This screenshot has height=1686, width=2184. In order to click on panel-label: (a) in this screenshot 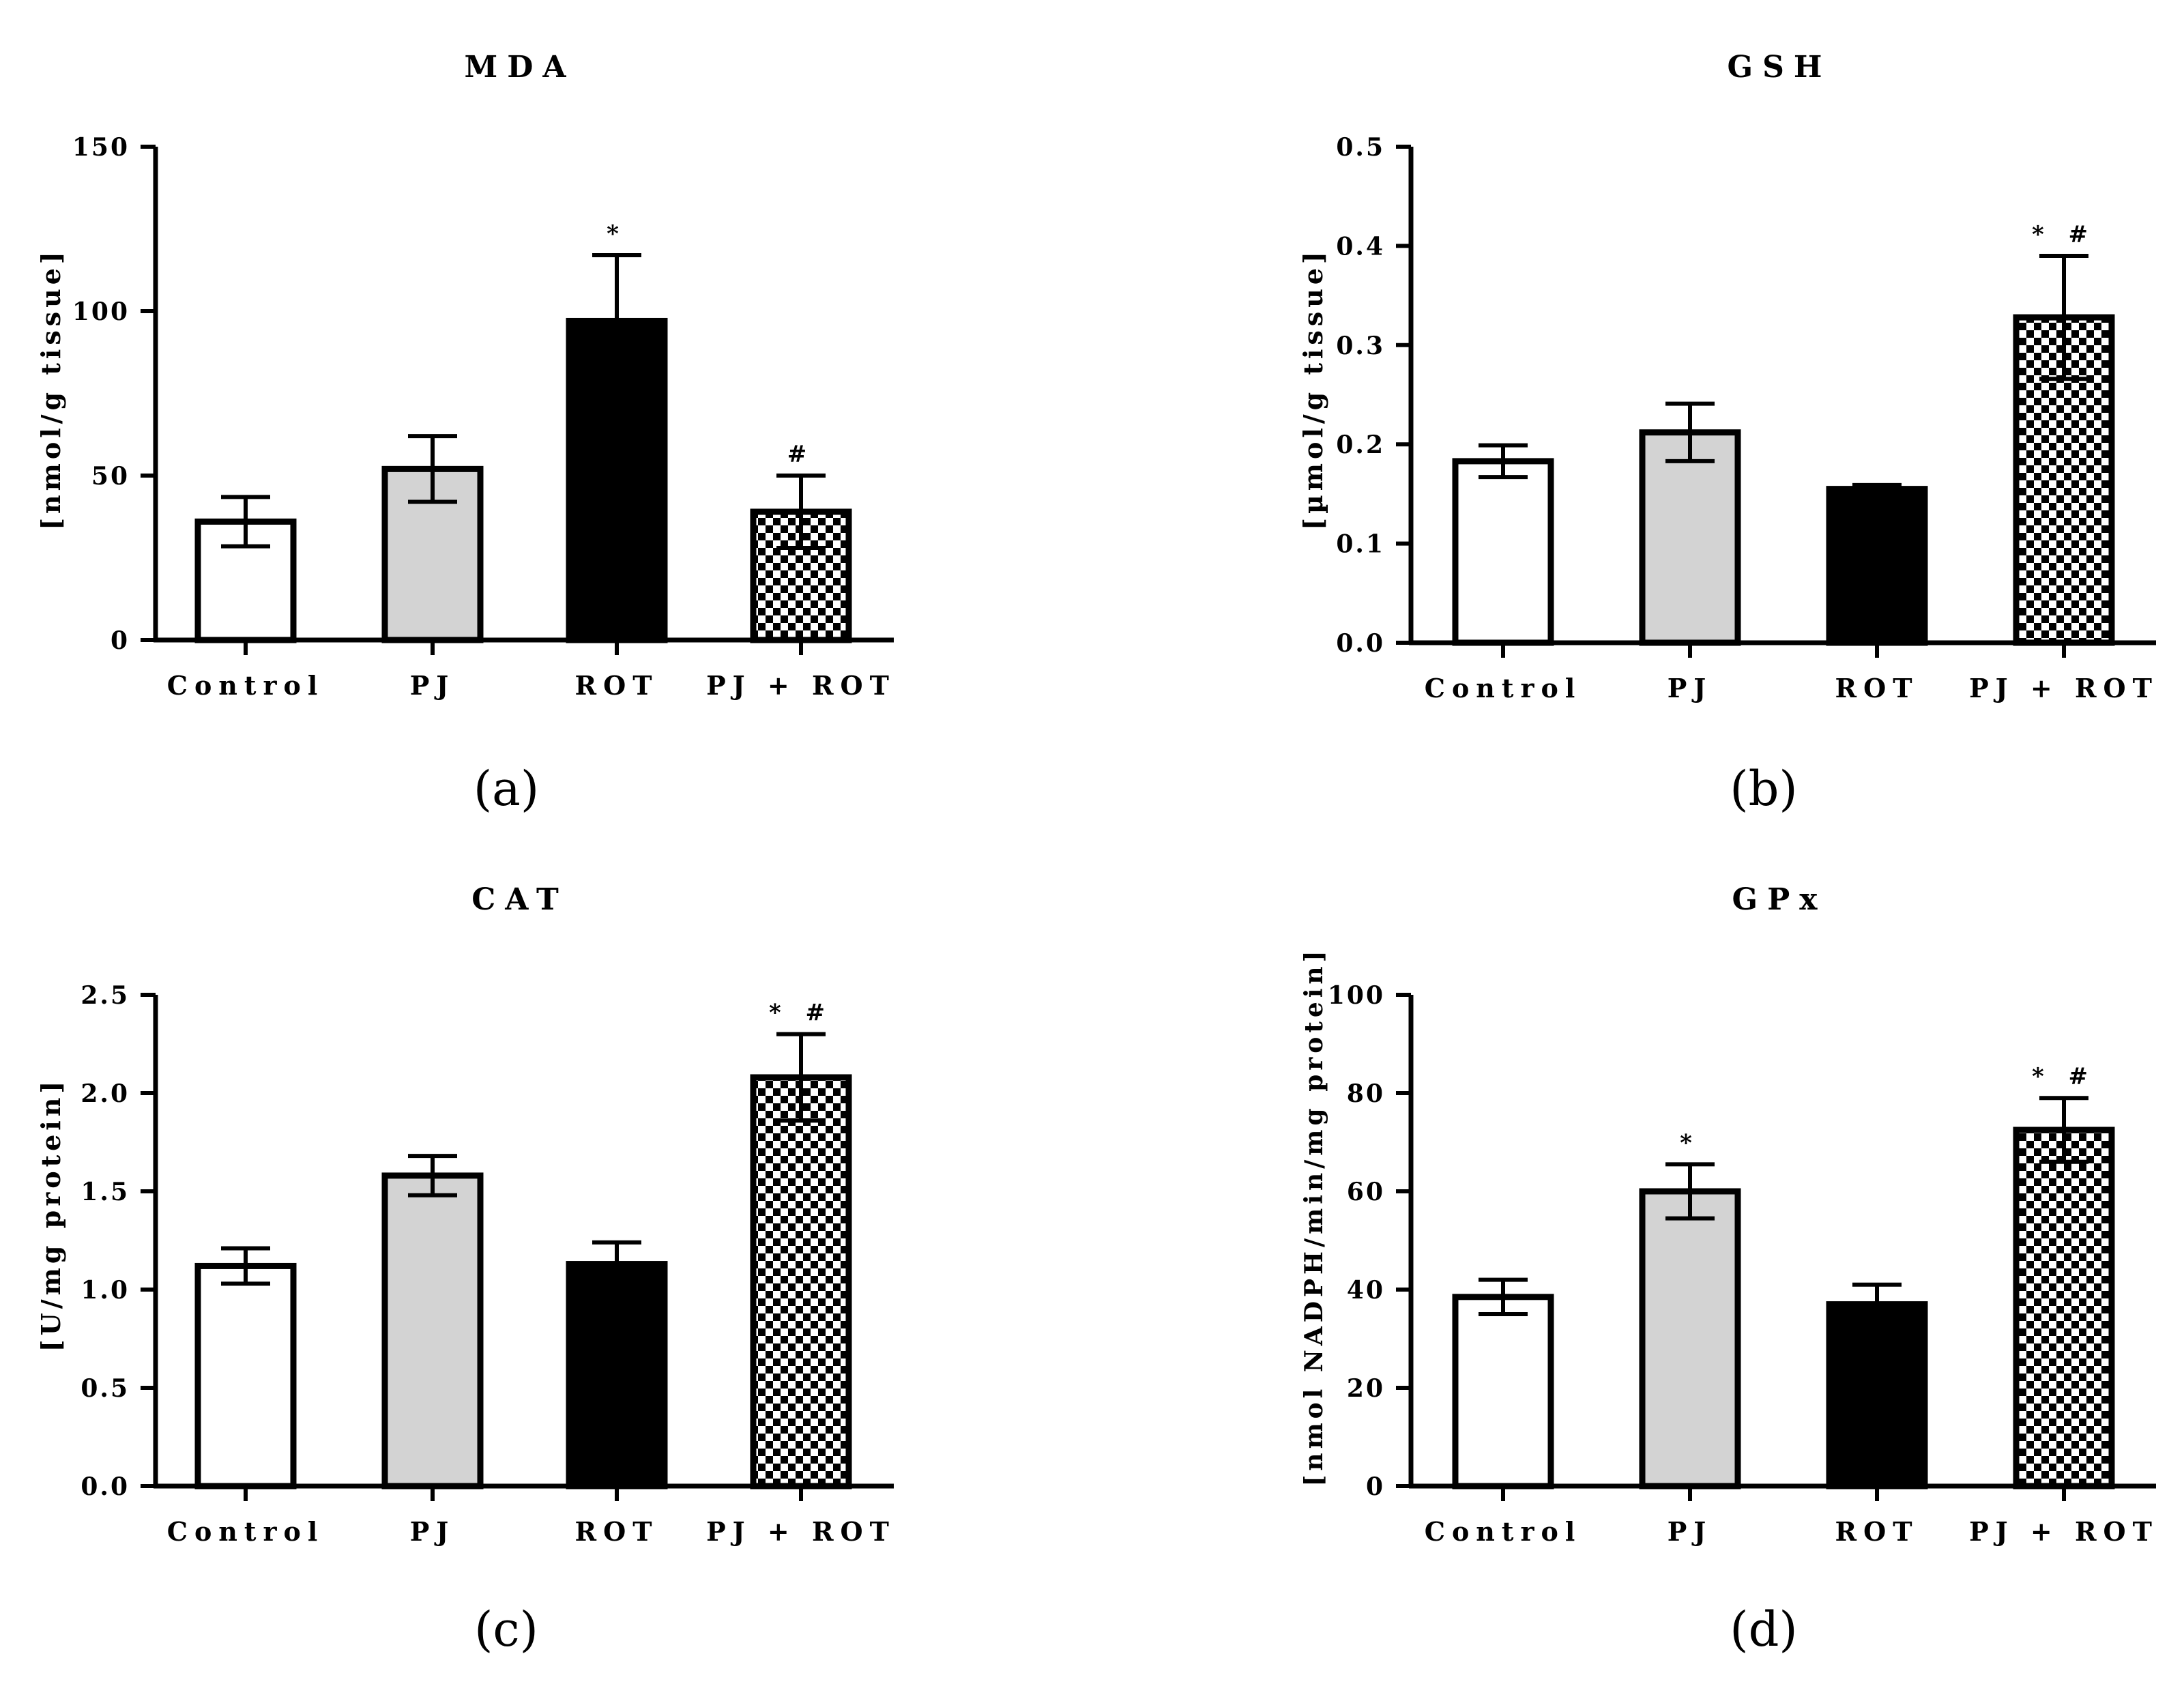, I will do `click(506, 789)`.